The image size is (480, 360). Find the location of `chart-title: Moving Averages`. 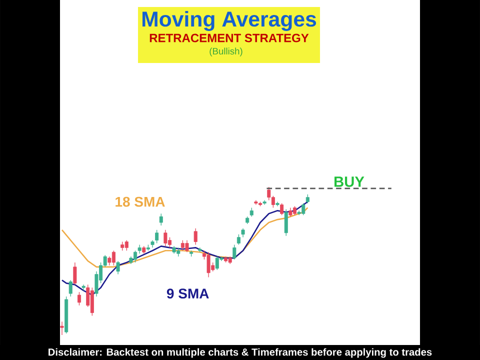

chart-title: Moving Averages is located at coordinates (229, 21).